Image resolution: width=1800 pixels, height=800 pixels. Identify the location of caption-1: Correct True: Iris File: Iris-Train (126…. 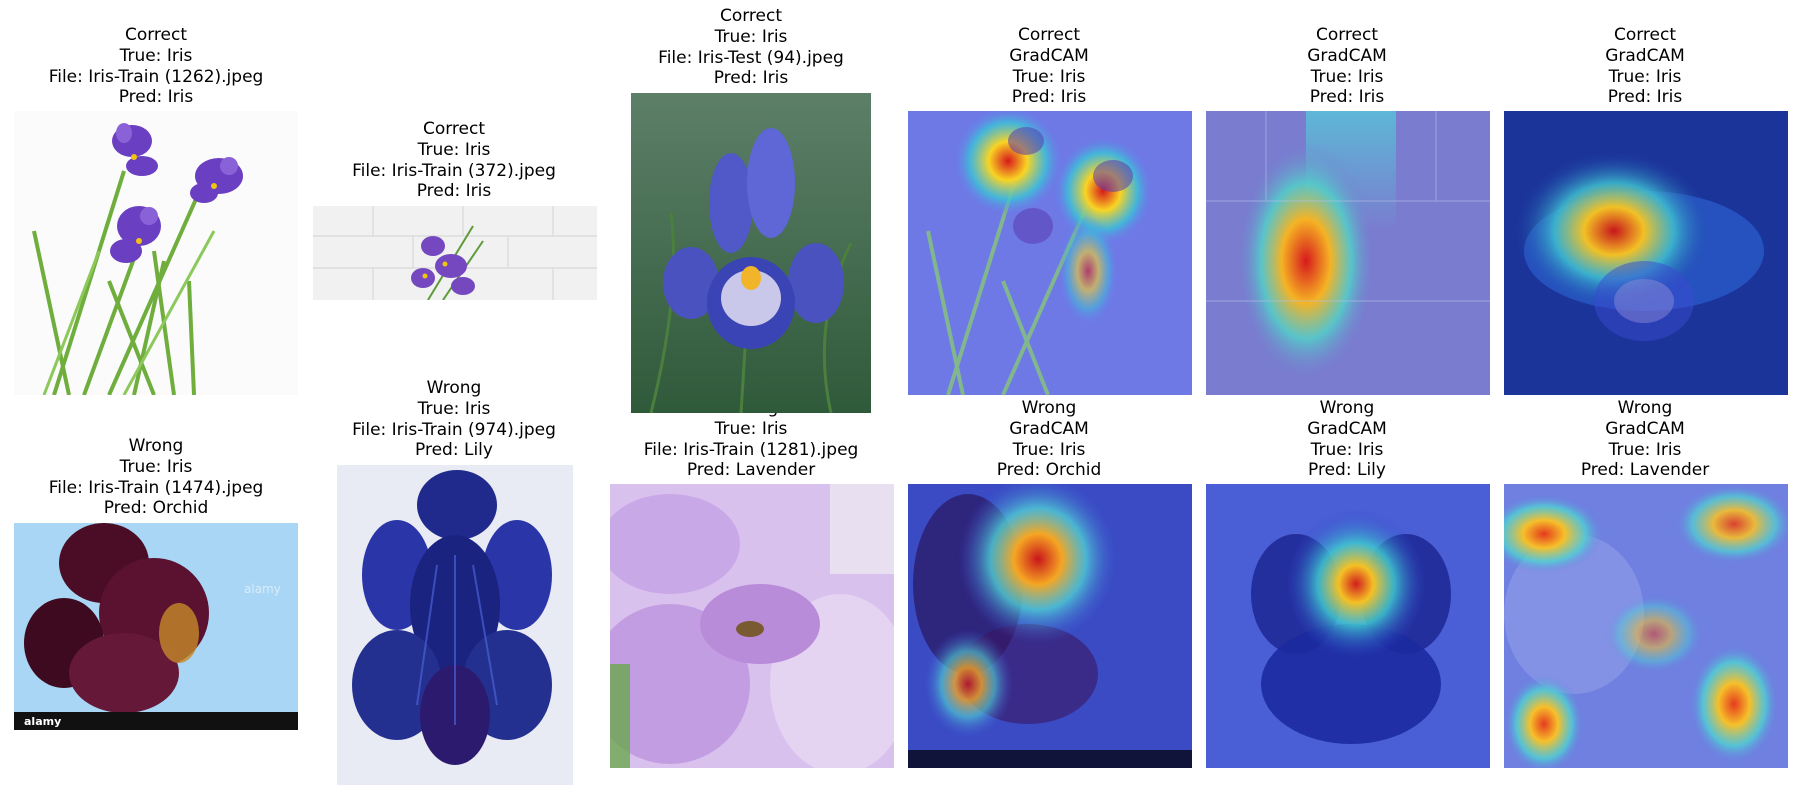
(156, 66).